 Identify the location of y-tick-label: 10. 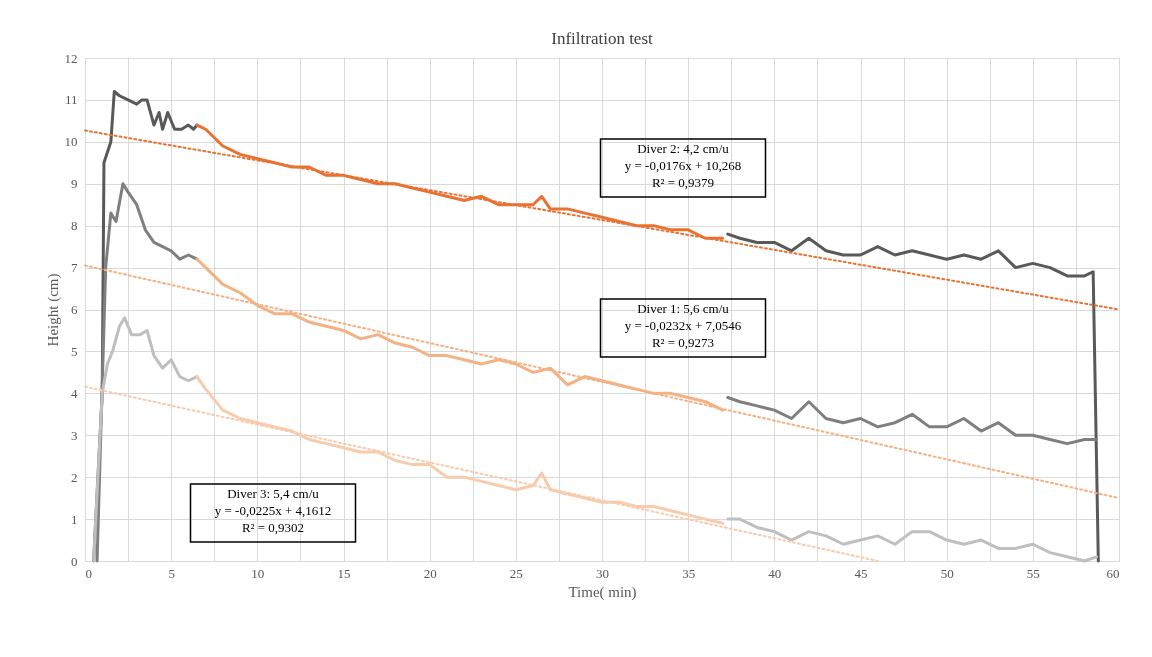
(71, 142).